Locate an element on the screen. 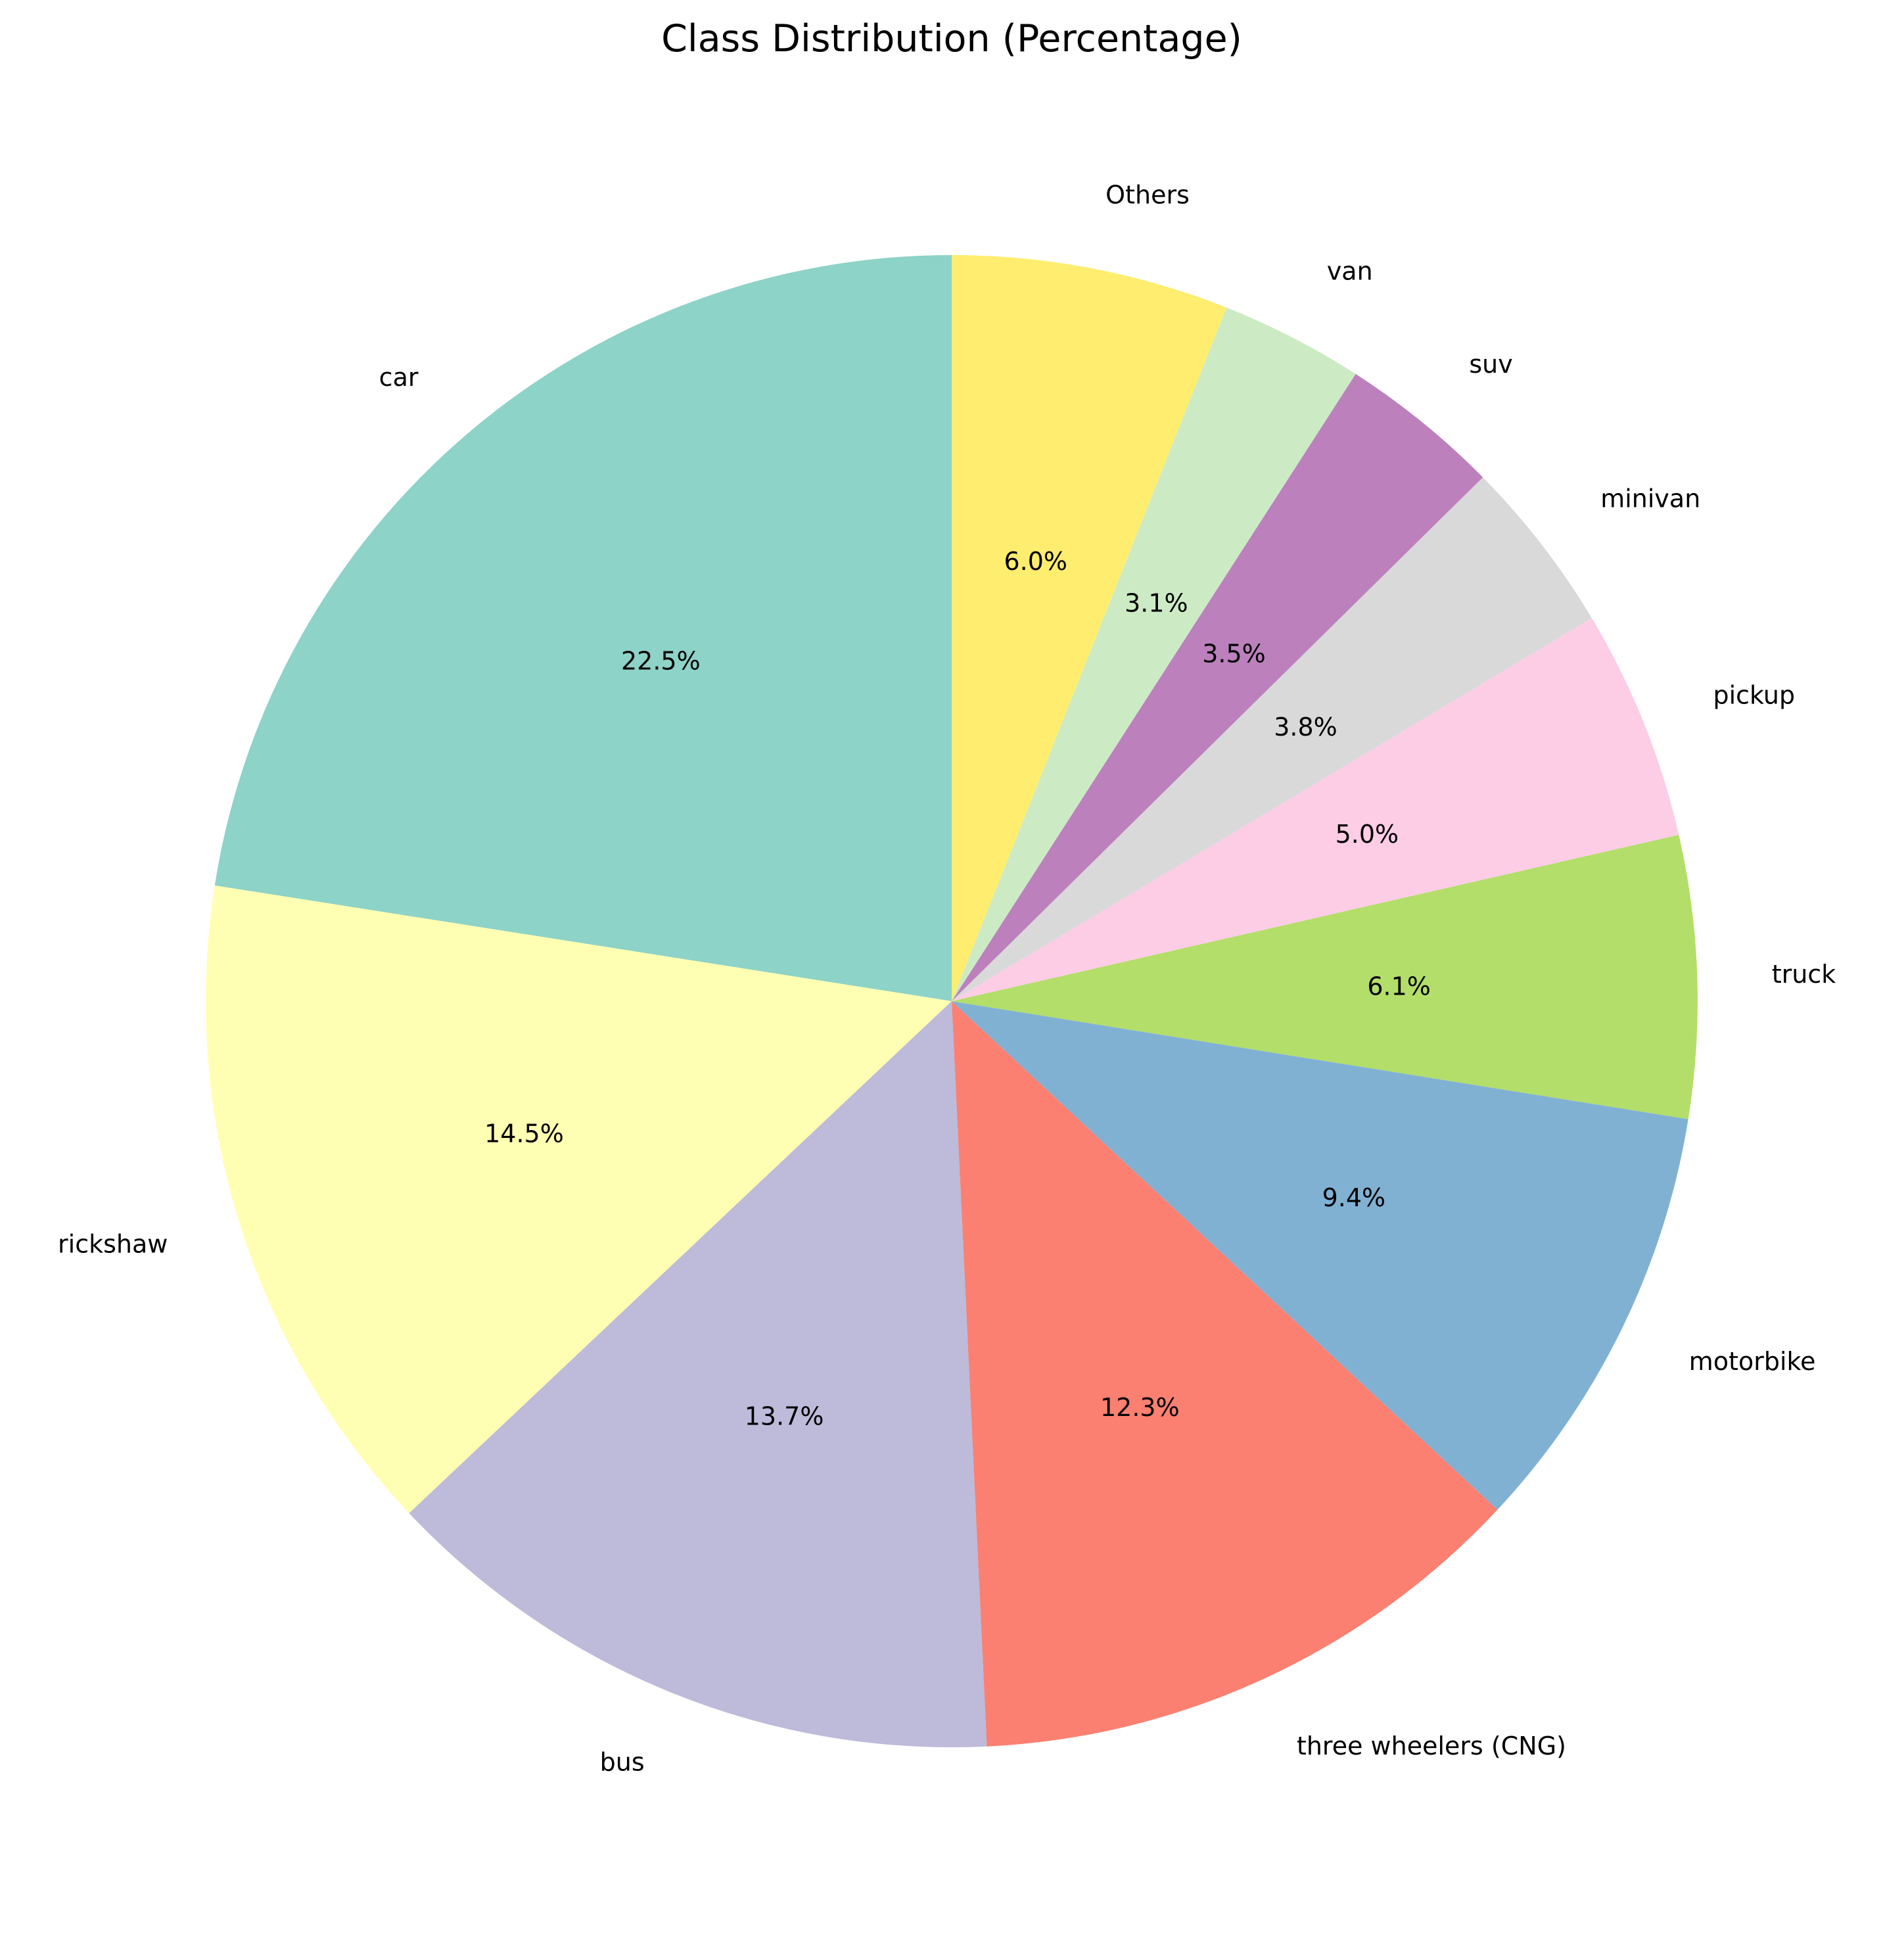  slice-label-minivan: minivan is located at coordinates (1650, 499).